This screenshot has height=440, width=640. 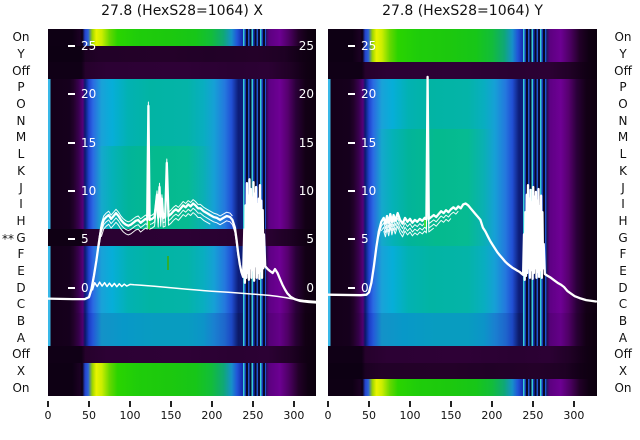 I want to click on x-tick-label-300: 300, so click(x=574, y=415).